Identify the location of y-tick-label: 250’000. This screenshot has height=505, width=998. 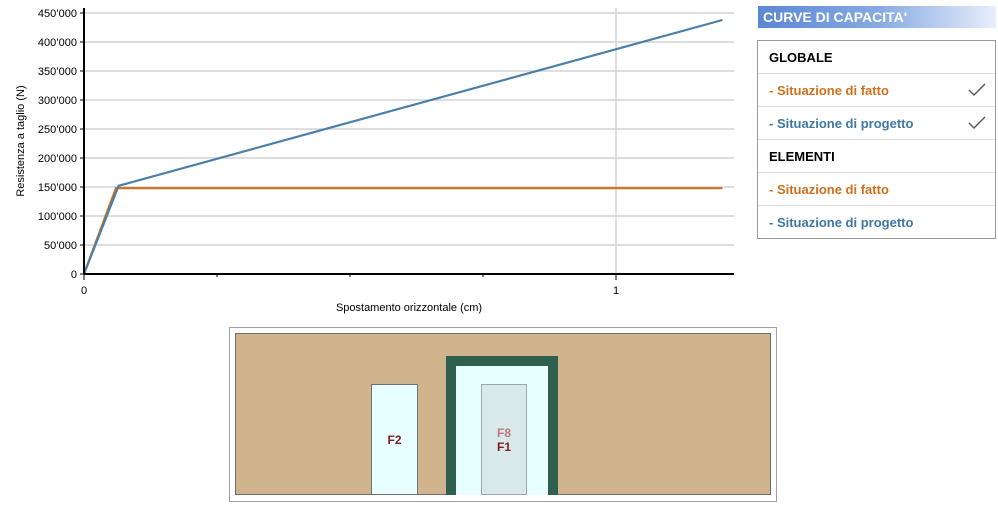
(57, 130).